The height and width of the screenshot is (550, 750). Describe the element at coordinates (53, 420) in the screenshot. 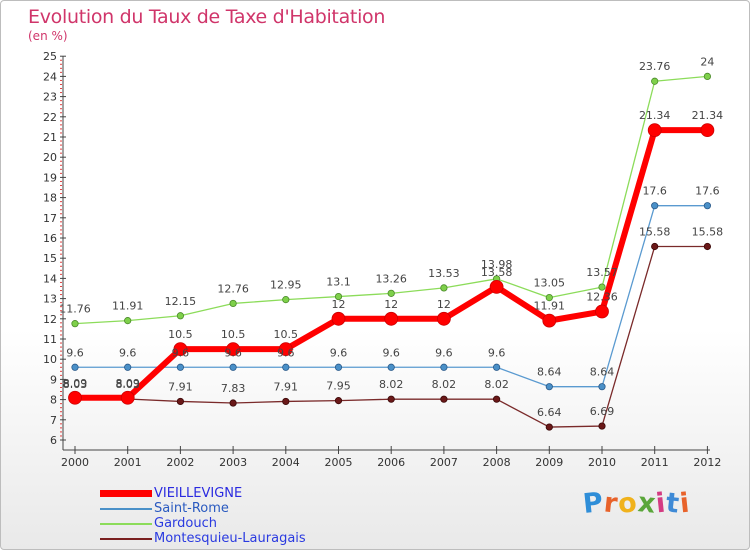

I see `y-tick-label: 7` at that location.